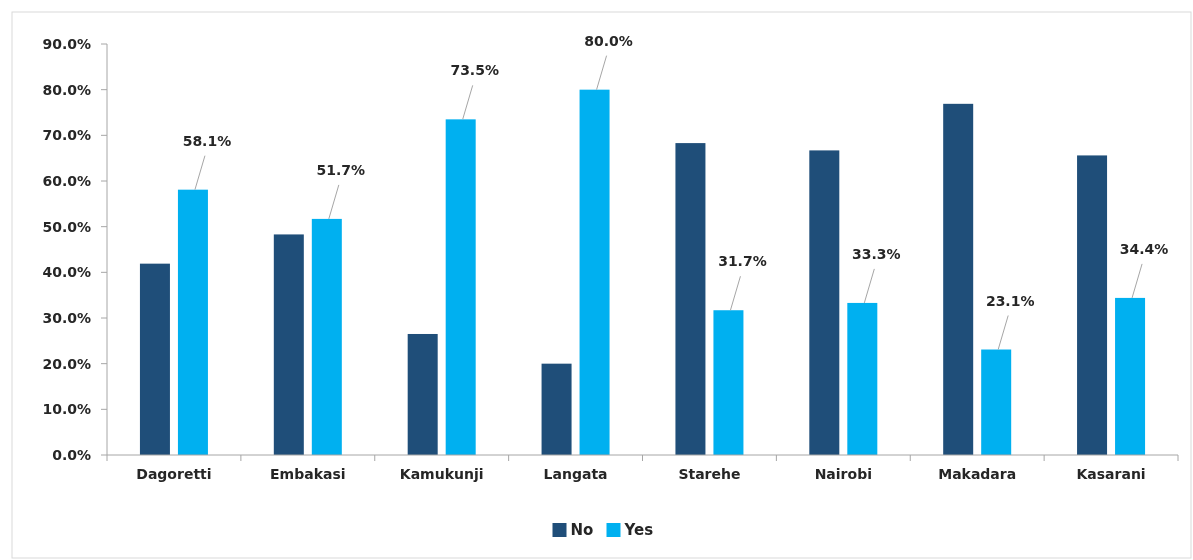  Describe the element at coordinates (66, 135) in the screenshot. I see `y-tick-label: 70.0%` at that location.